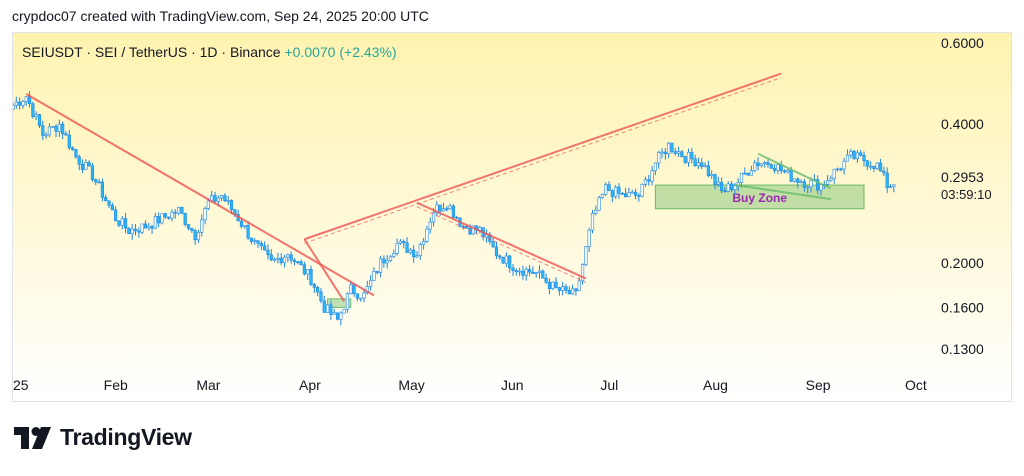  I want to click on tradingview-logo: TradingView, so click(103, 437).